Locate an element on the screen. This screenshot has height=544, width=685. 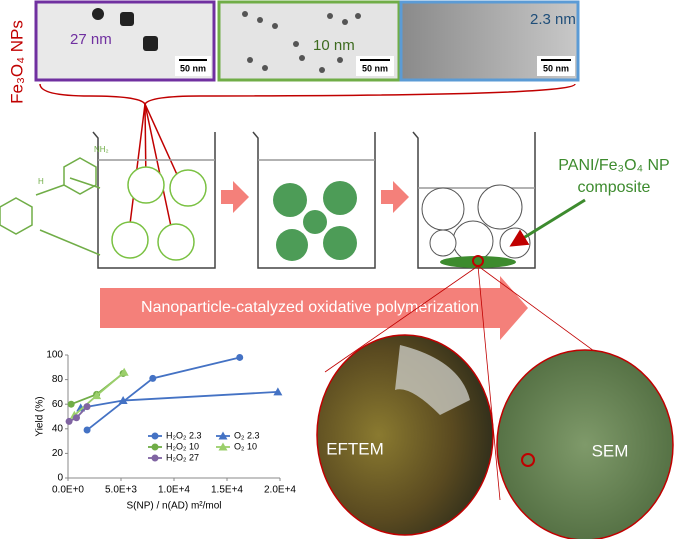
composite-label: PANI/Fe₃O₄ NP is located at coordinates (613, 165).